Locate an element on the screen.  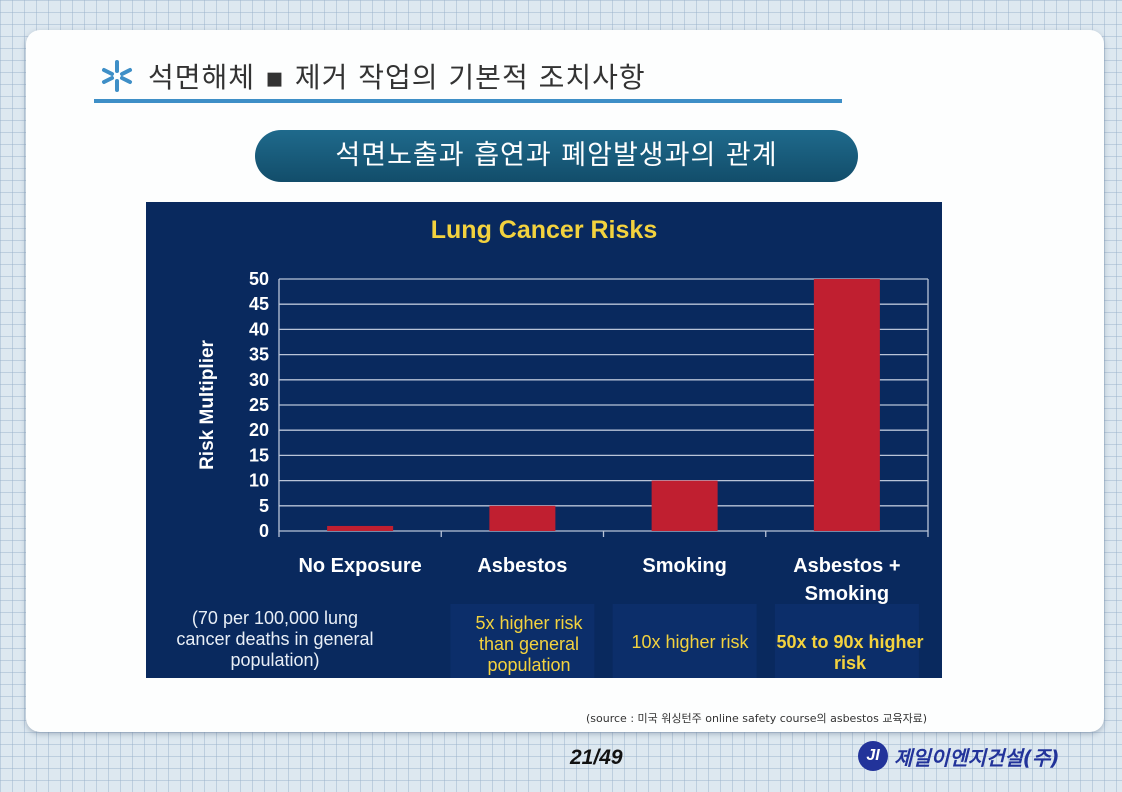
y-tick-label: 5 is located at coordinates (264, 506).